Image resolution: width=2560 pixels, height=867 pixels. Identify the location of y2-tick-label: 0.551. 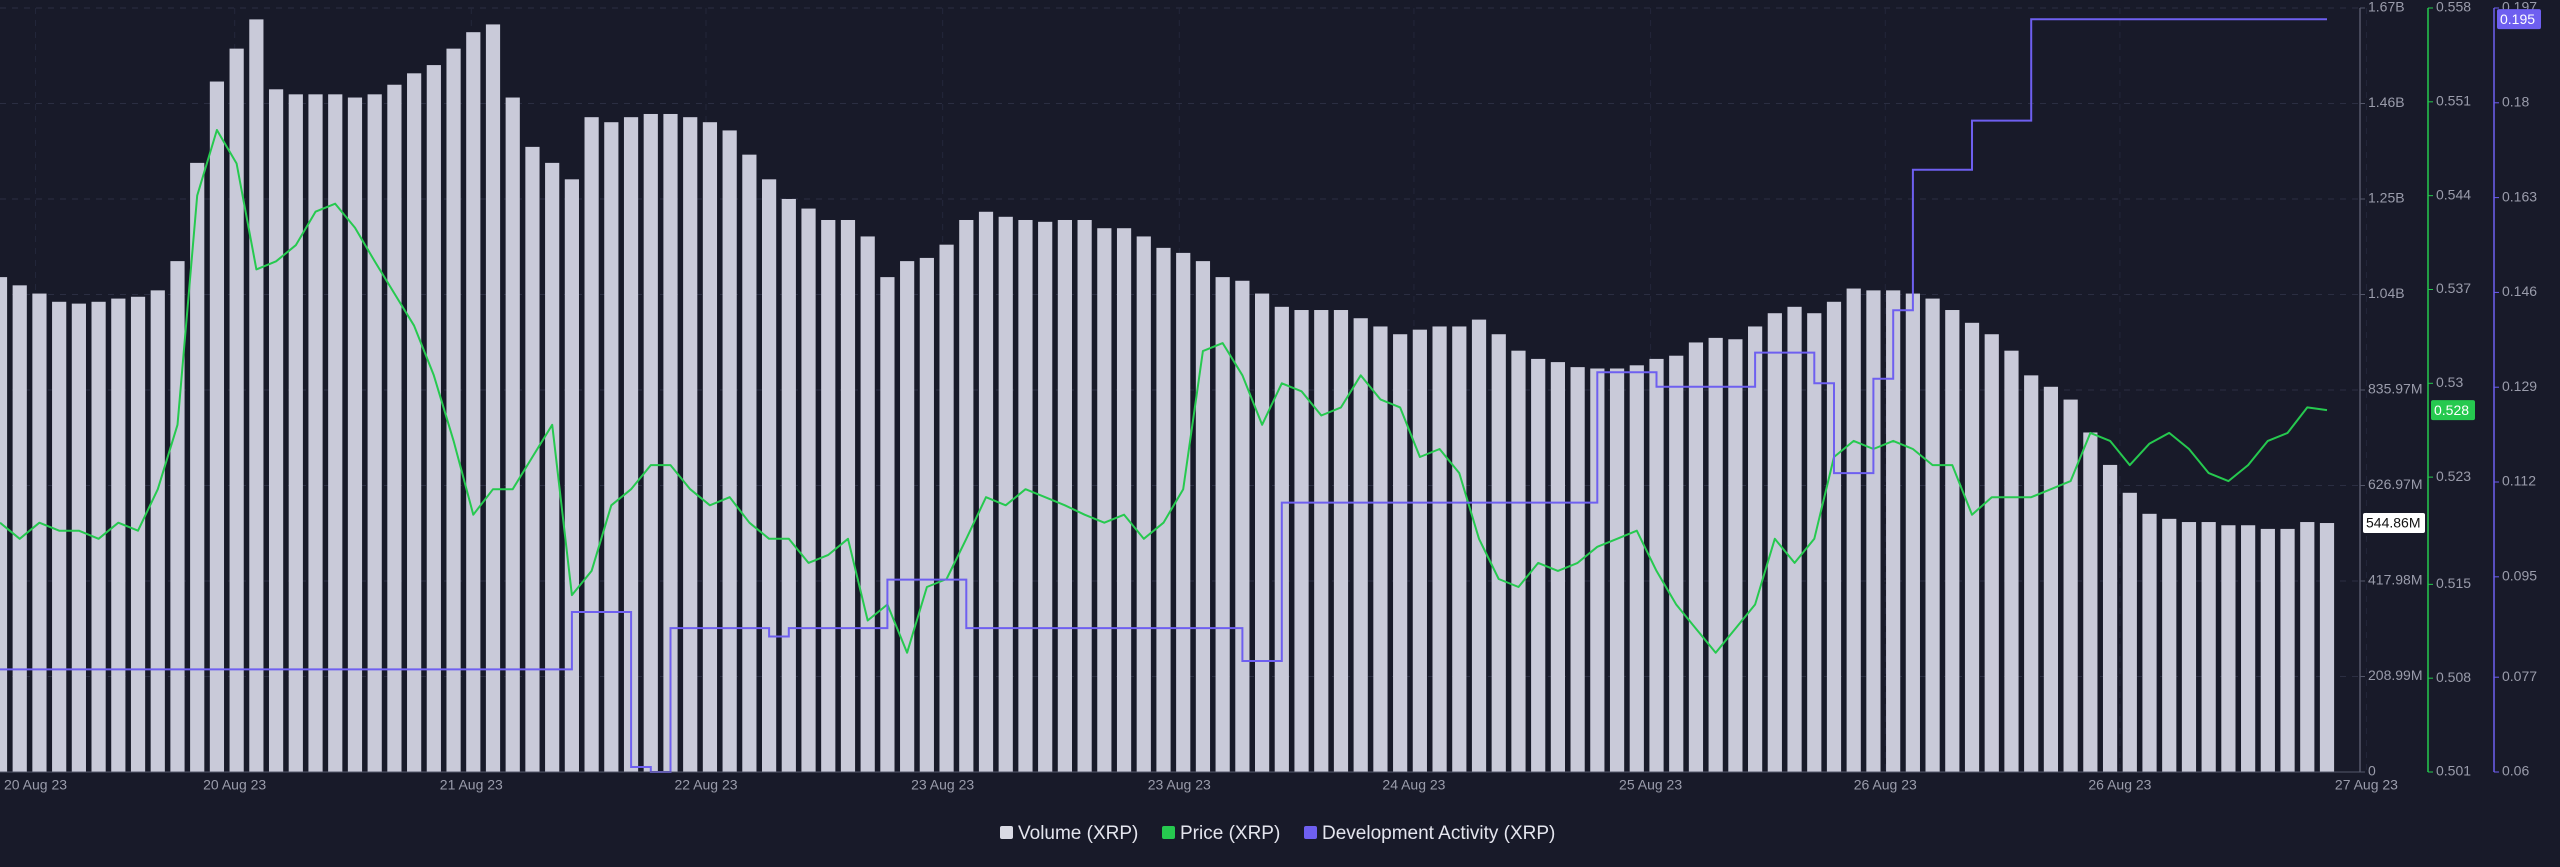
(2453, 101).